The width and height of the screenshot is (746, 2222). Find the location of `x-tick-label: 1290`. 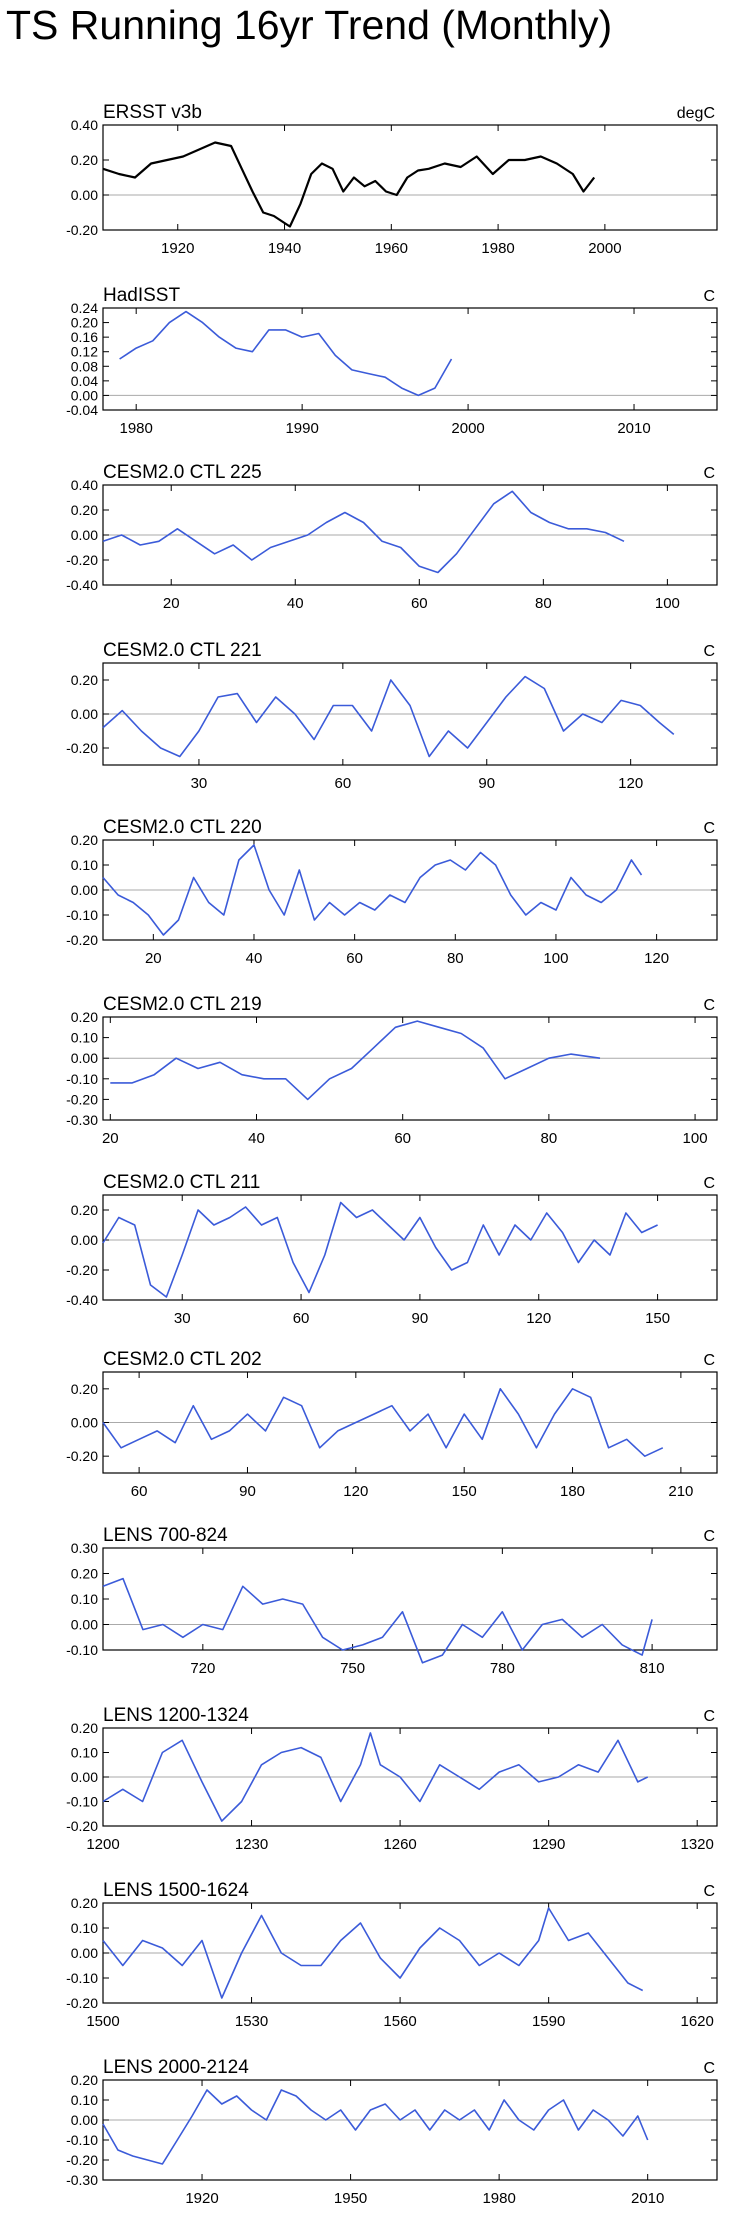

x-tick-label: 1290 is located at coordinates (548, 1844).